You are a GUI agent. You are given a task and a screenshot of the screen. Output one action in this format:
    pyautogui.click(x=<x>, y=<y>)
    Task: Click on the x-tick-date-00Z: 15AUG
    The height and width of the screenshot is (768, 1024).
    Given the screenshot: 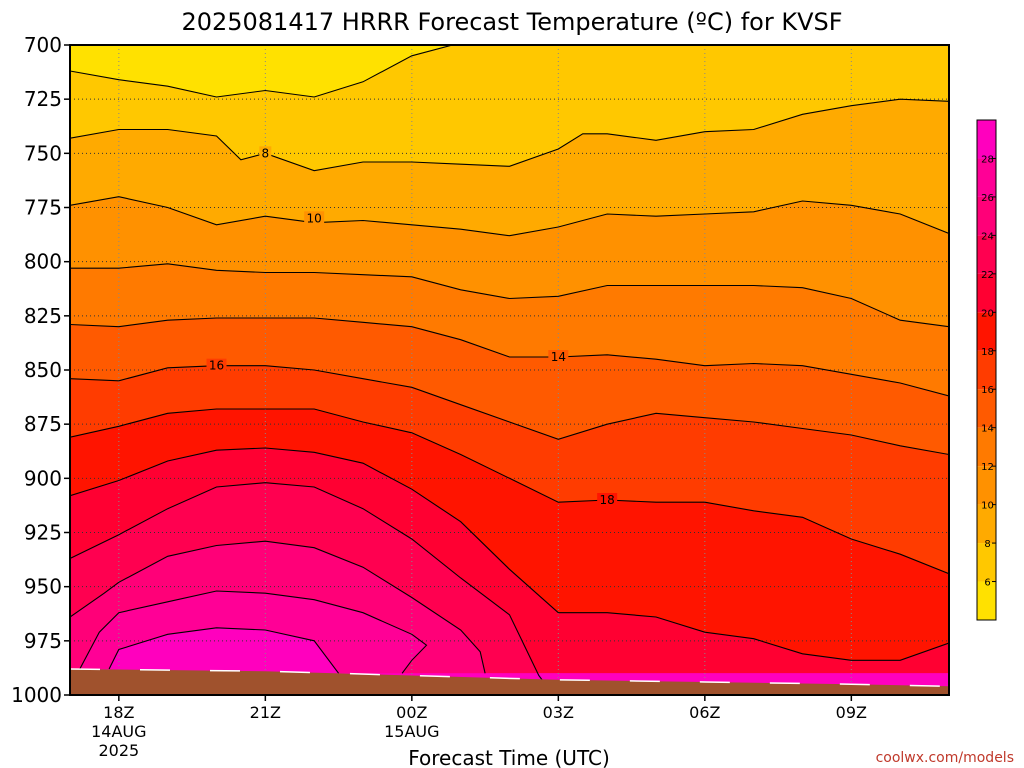 What is the action you would take?
    pyautogui.click(x=411, y=731)
    